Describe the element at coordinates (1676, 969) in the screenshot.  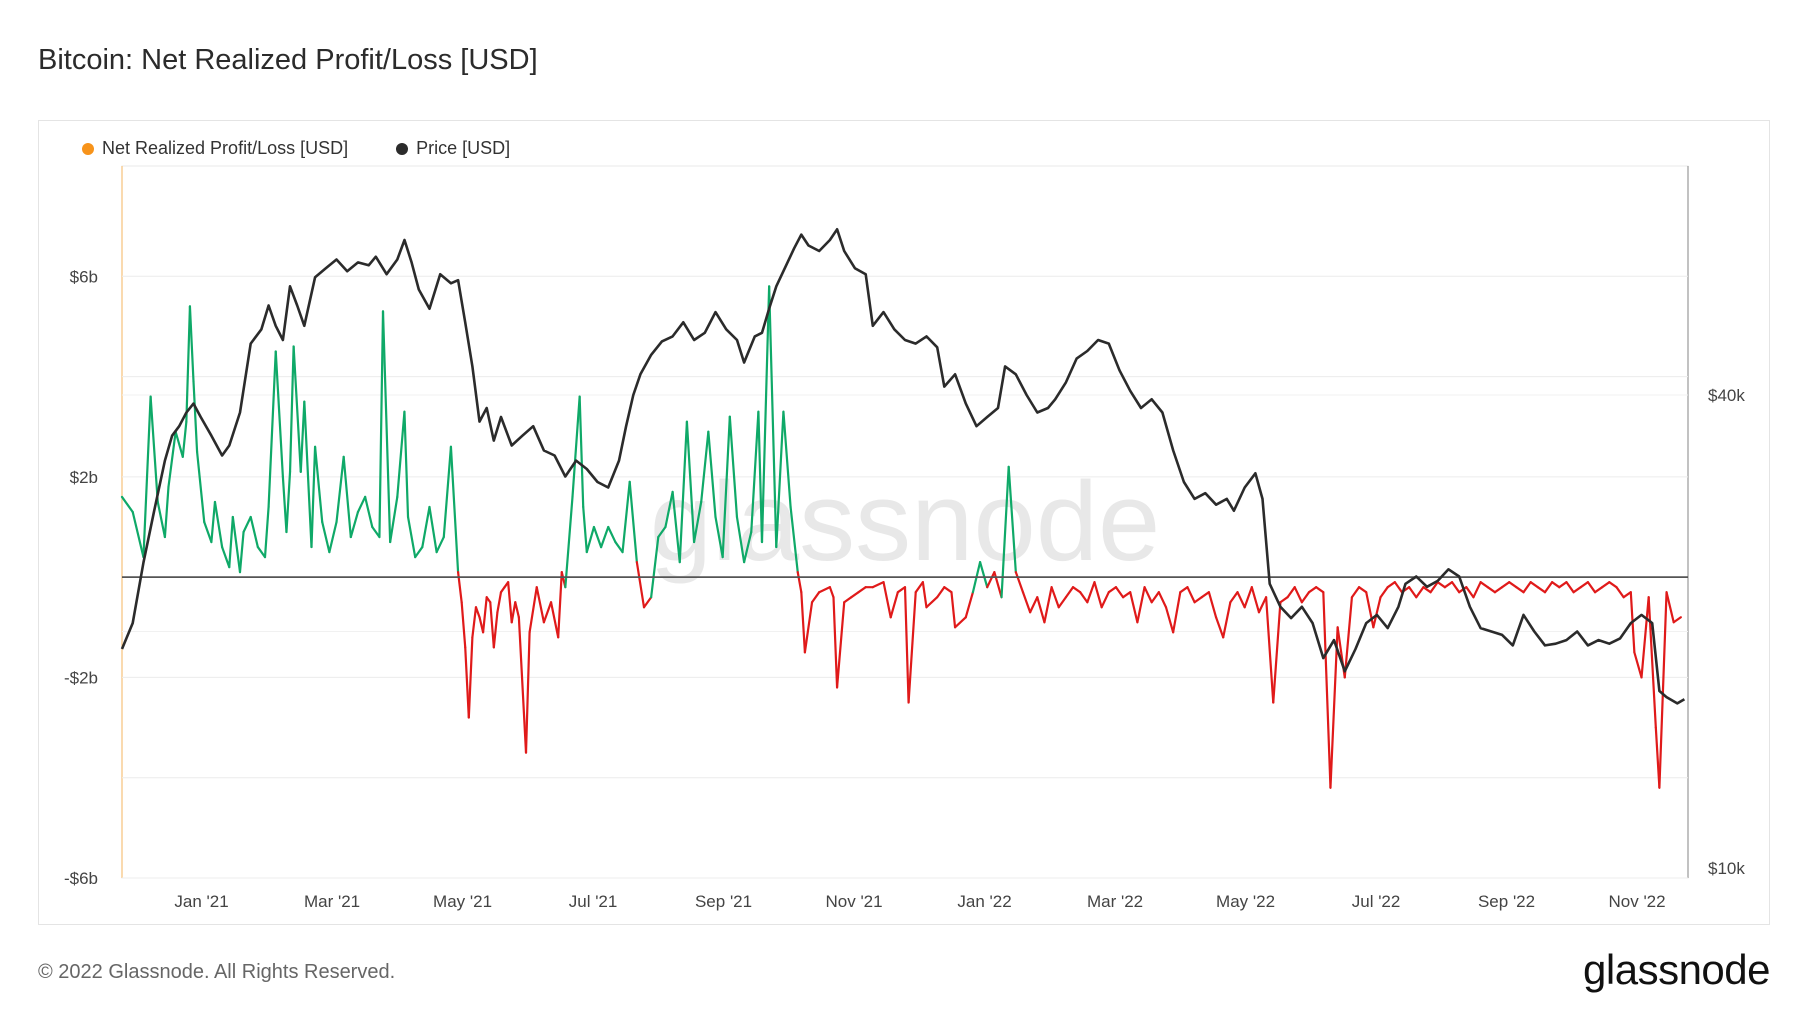
I see `brand-logo: glassnode` at that location.